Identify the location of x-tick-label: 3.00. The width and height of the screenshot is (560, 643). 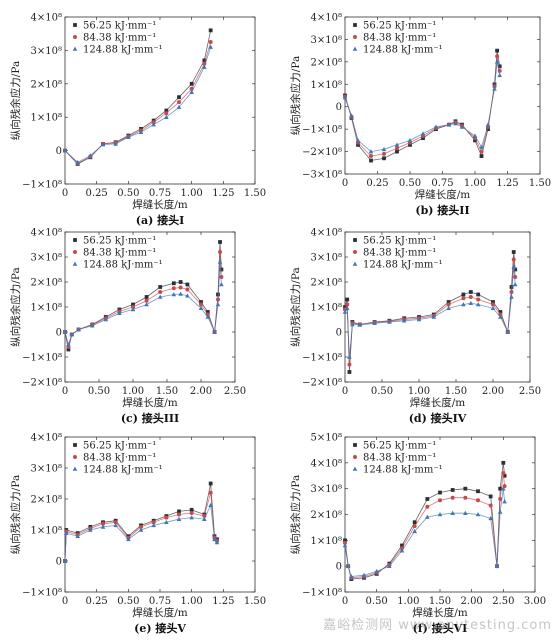
(535, 601).